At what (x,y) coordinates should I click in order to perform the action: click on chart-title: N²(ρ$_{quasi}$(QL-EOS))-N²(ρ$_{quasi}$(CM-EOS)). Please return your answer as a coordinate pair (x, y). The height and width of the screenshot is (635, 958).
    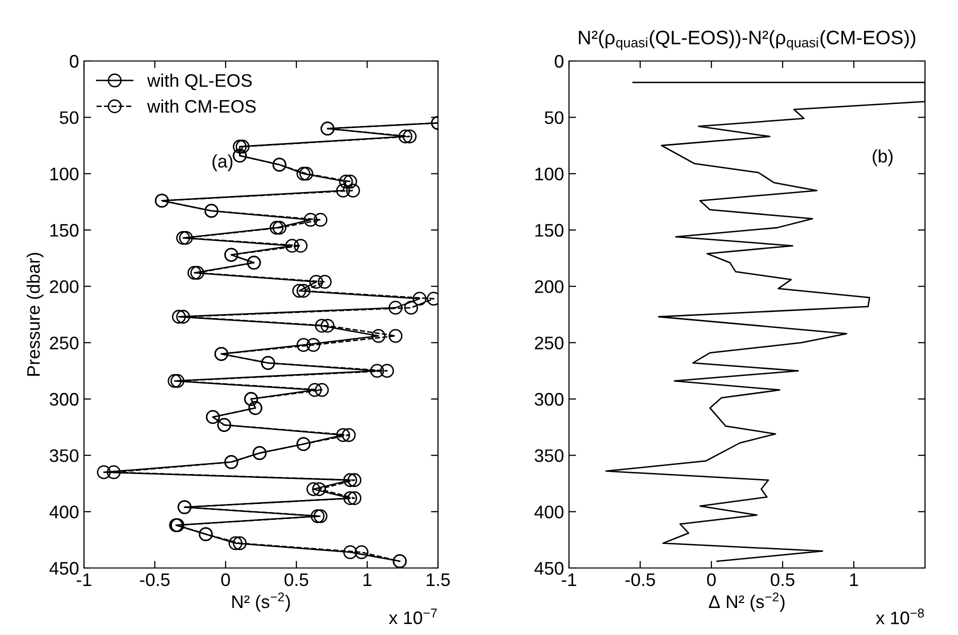
    Looking at the image, I should click on (747, 40).